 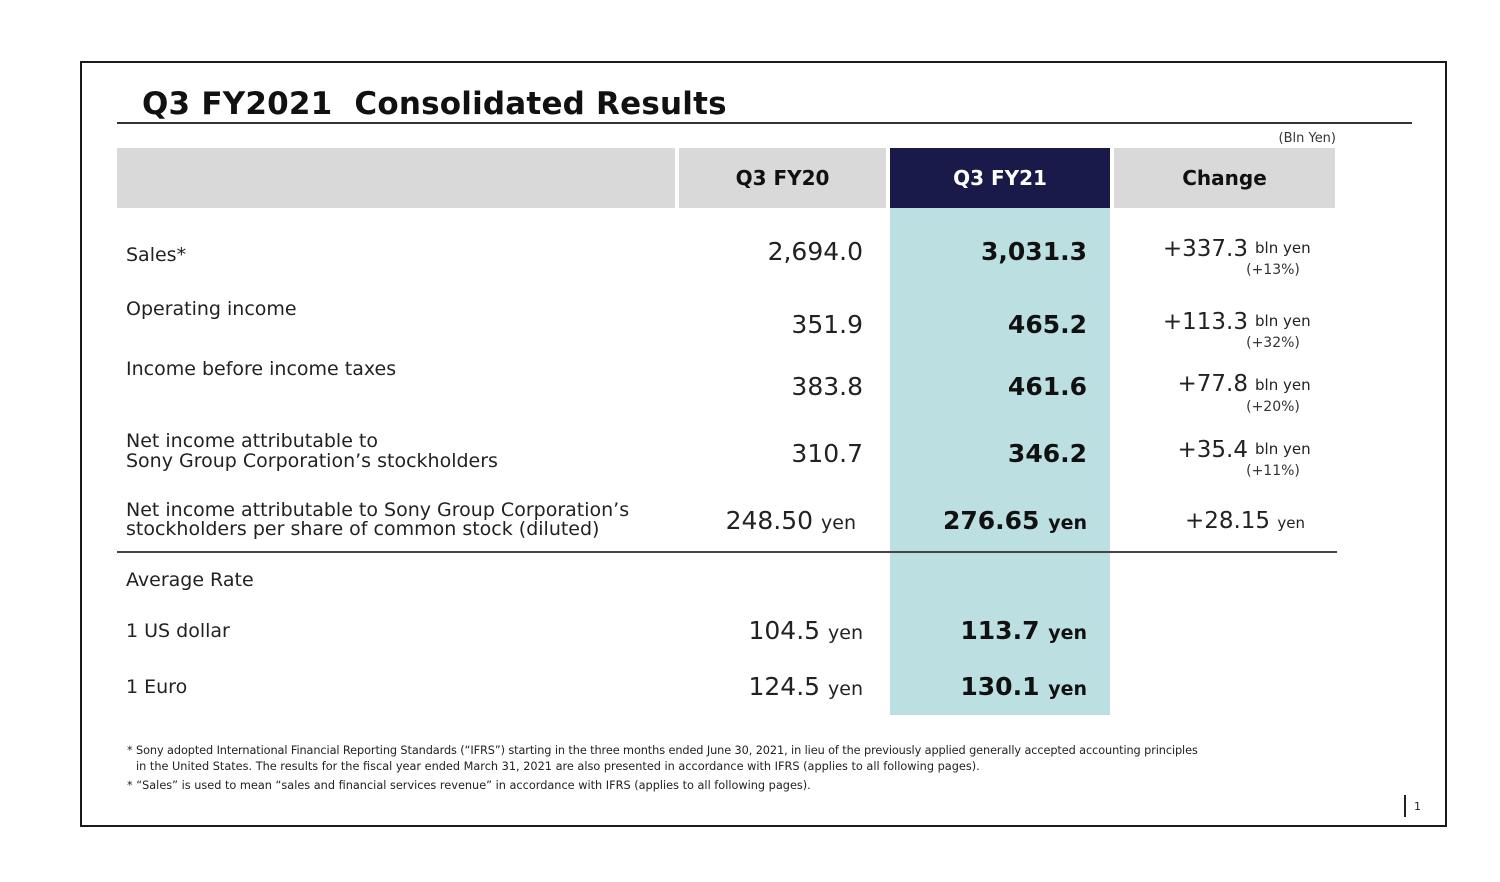 What do you see at coordinates (1212, 450) in the screenshot?
I see `net-income-change-value: +35.4` at bounding box center [1212, 450].